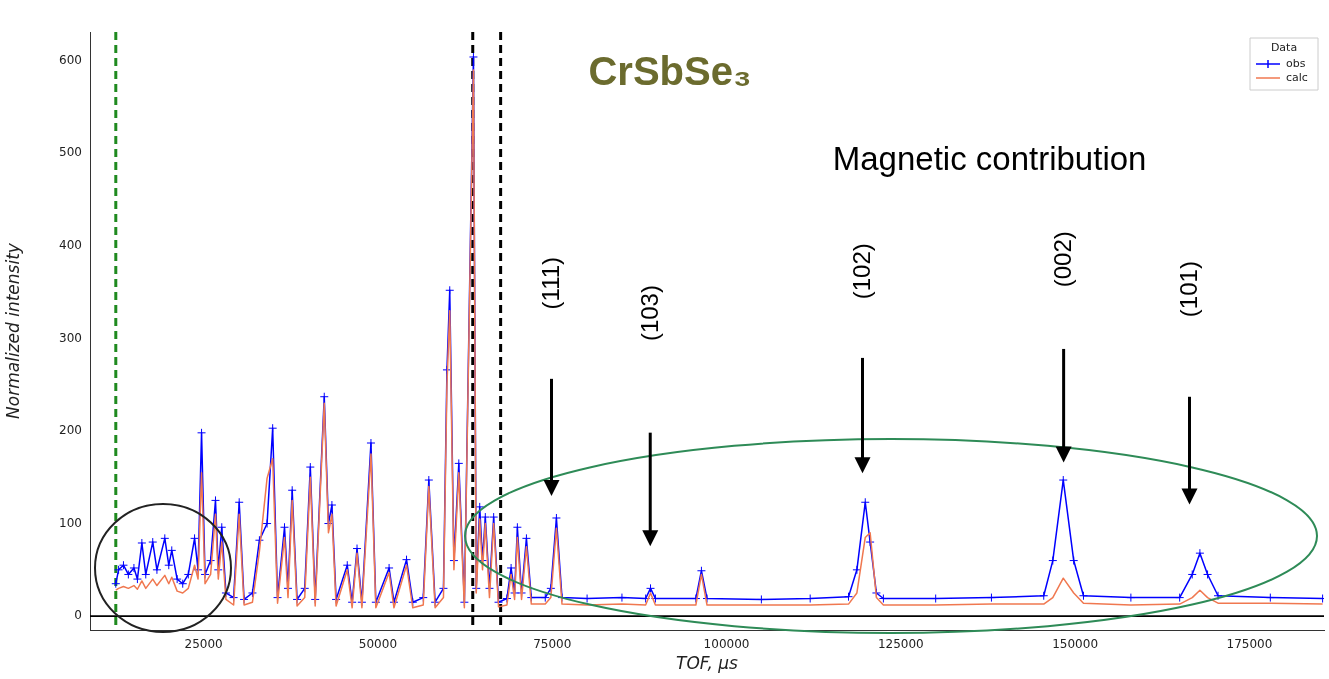 This screenshot has height=679, width=1329. What do you see at coordinates (1296, 63) in the screenshot?
I see `legend-label: obs` at bounding box center [1296, 63].